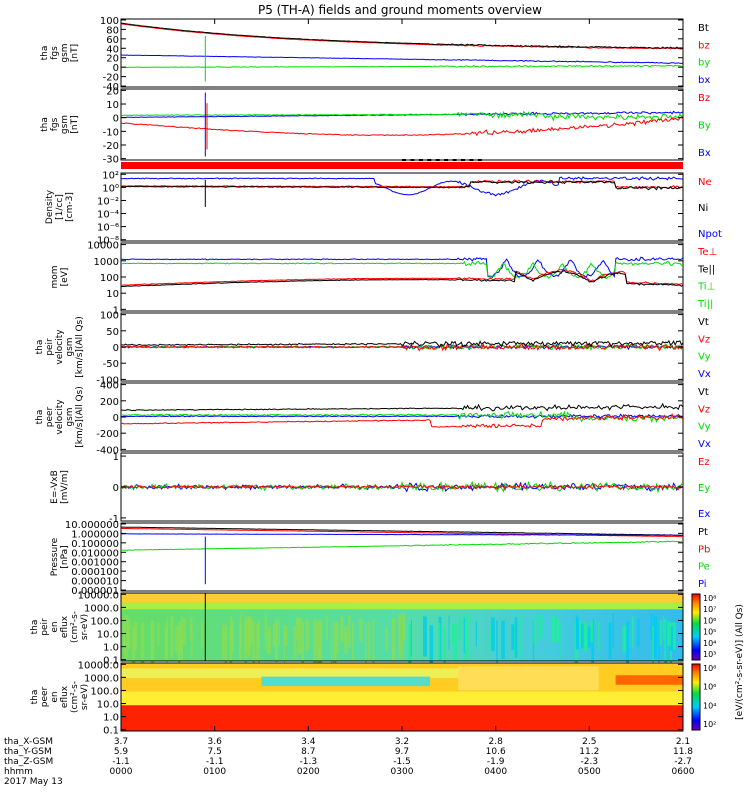  I want to click on ylabel-line: eflux, so click(65, 626).